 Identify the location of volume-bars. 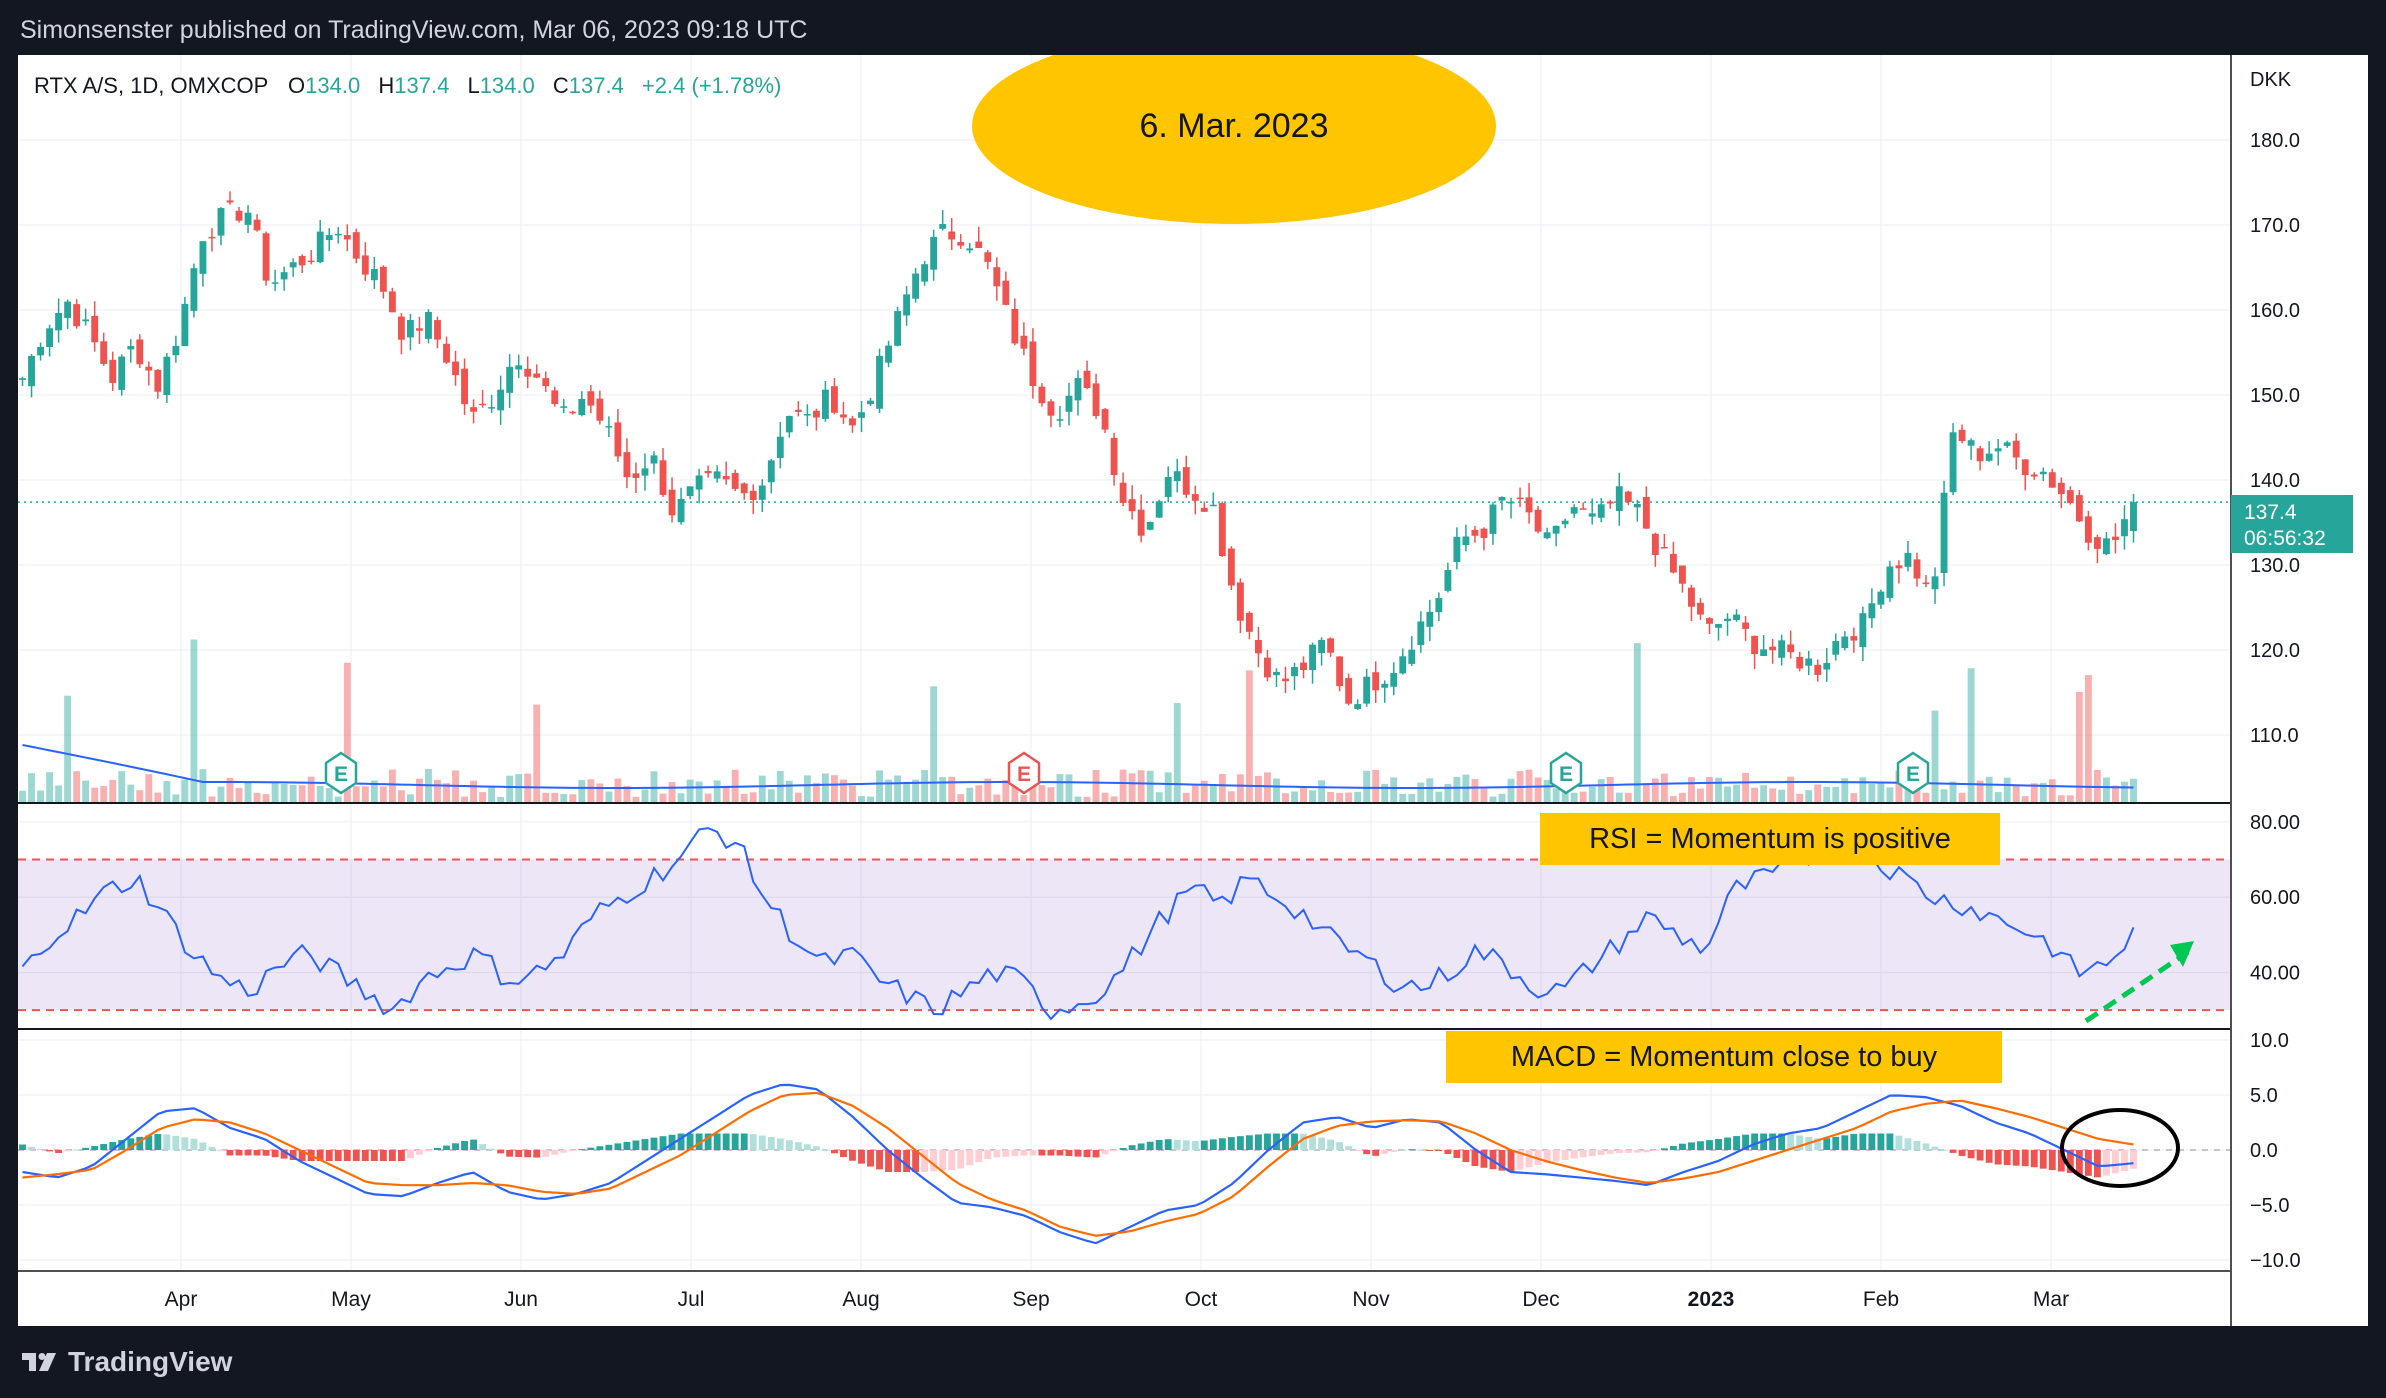
(1078, 721).